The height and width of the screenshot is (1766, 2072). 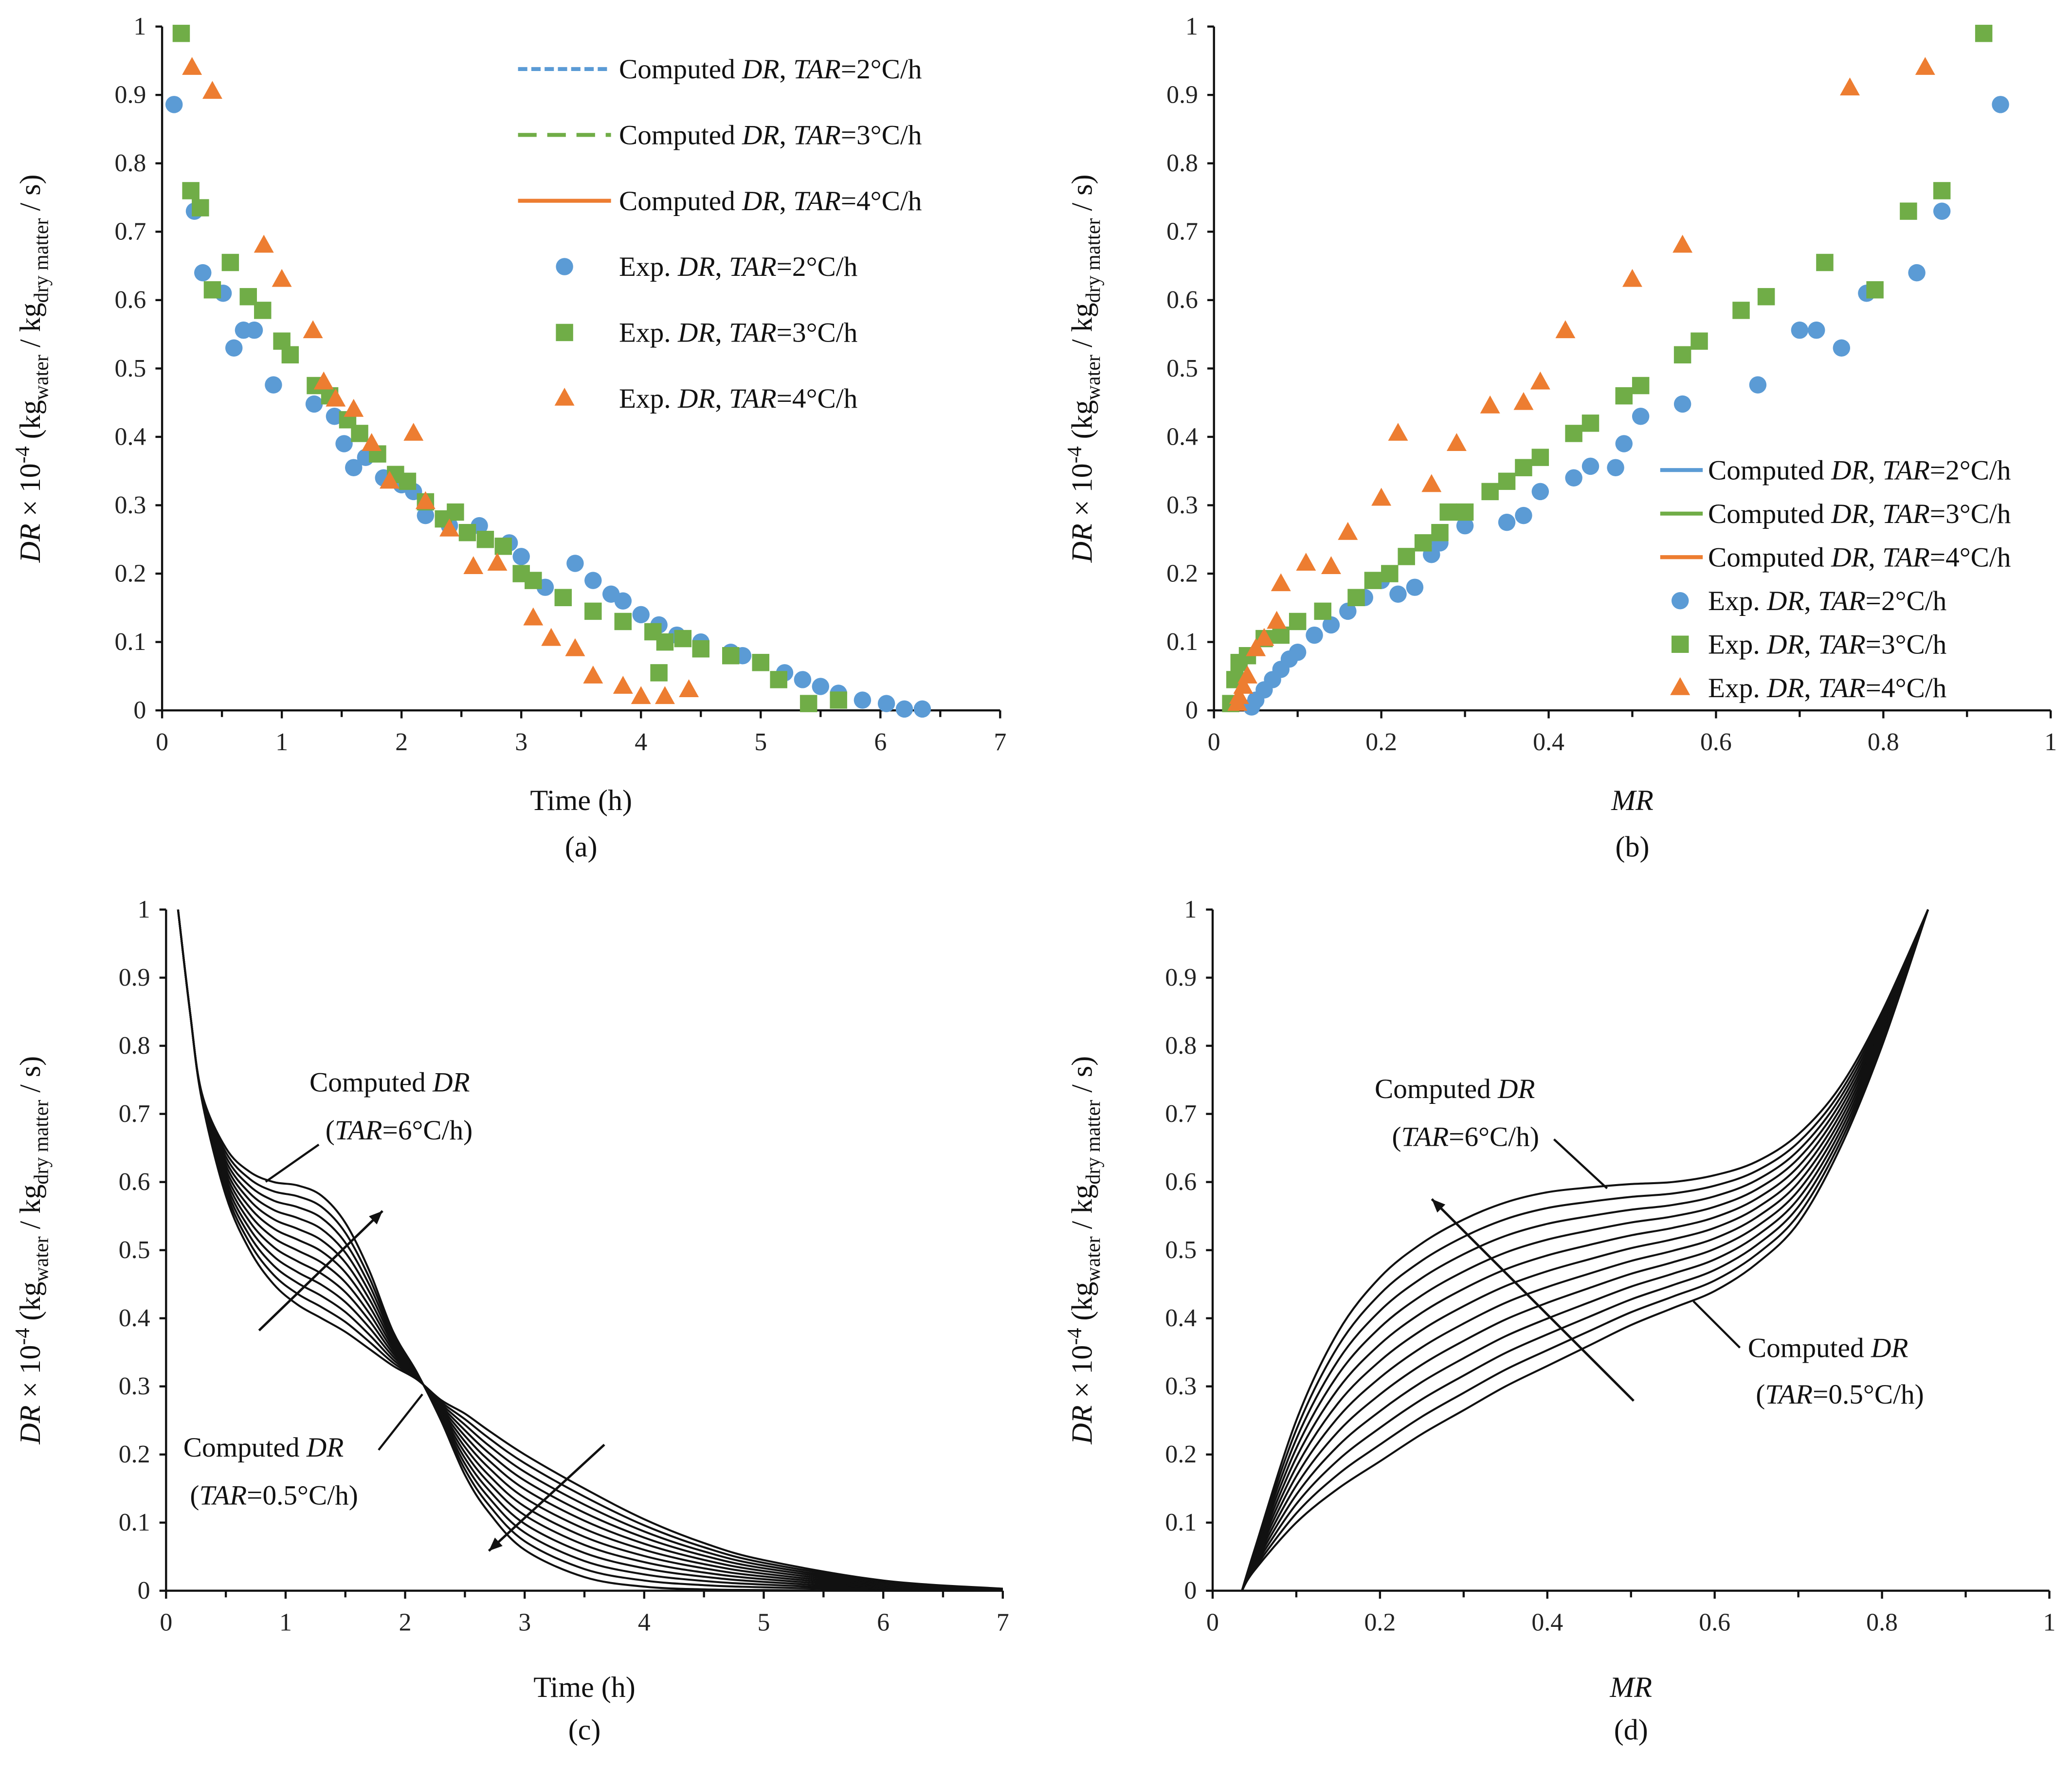 I want to click on y-axis-title-part: × 10, so click(x=30, y=1376).